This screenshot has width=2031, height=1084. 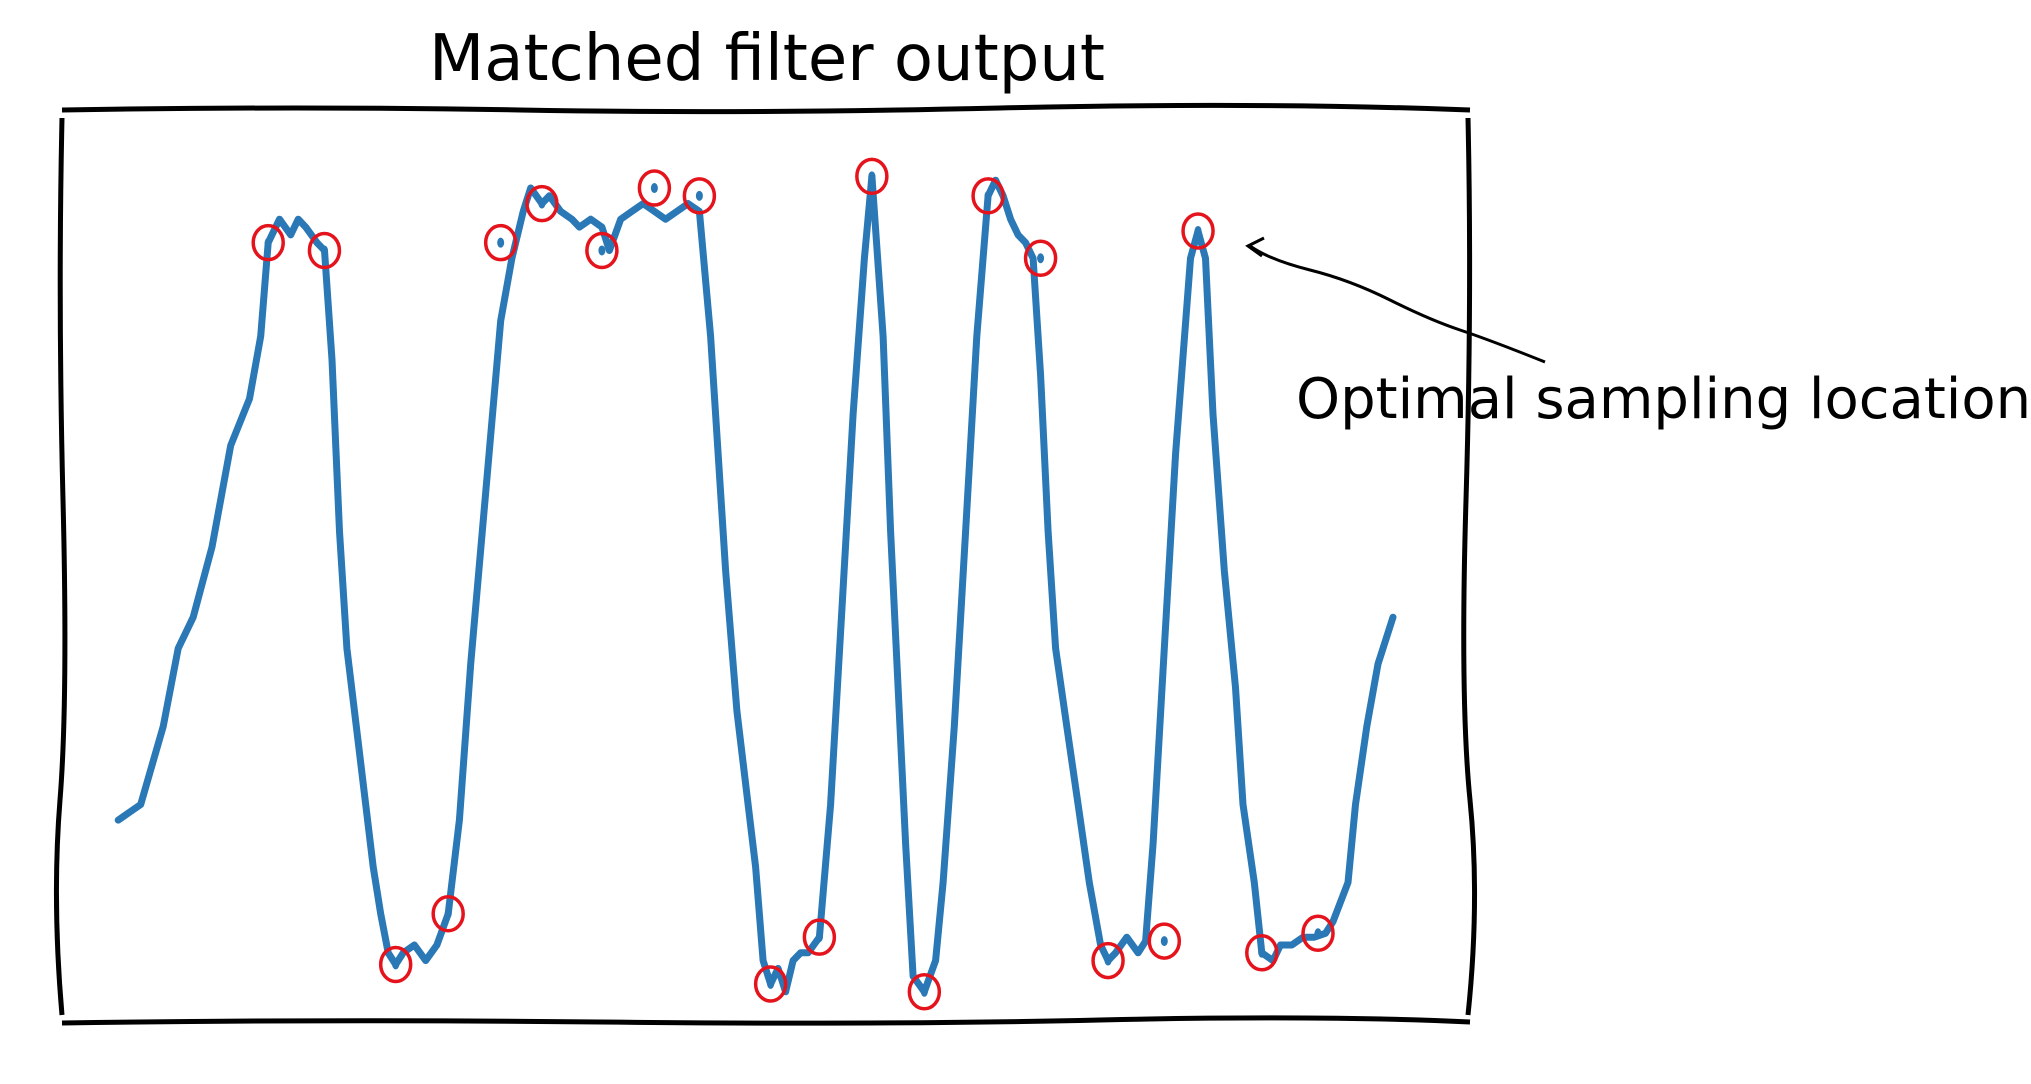 I want to click on frame-left, so click(x=60, y=566).